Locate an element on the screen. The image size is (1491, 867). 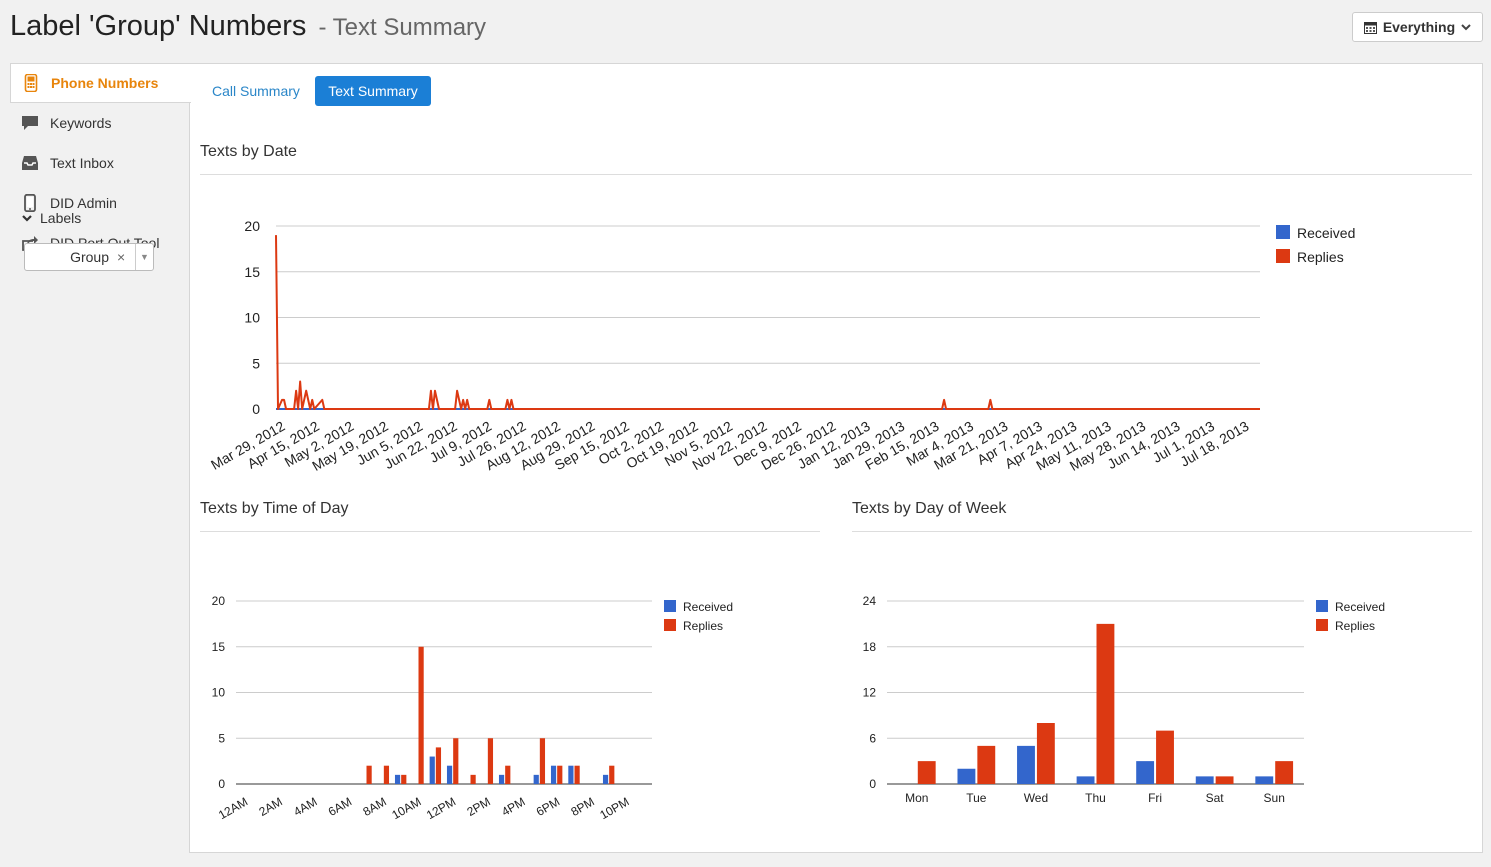
chevron-down-icon is located at coordinates (1466, 27).